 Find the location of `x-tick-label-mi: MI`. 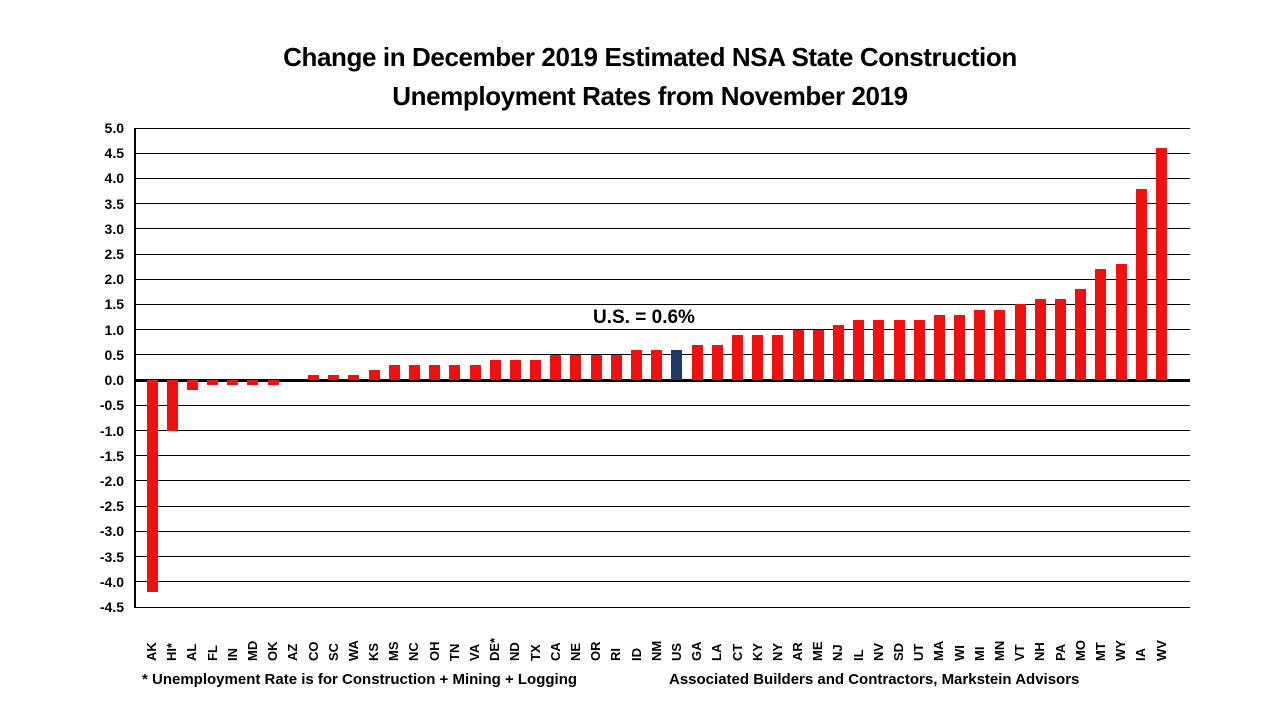

x-tick-label-mi: MI is located at coordinates (979, 653).